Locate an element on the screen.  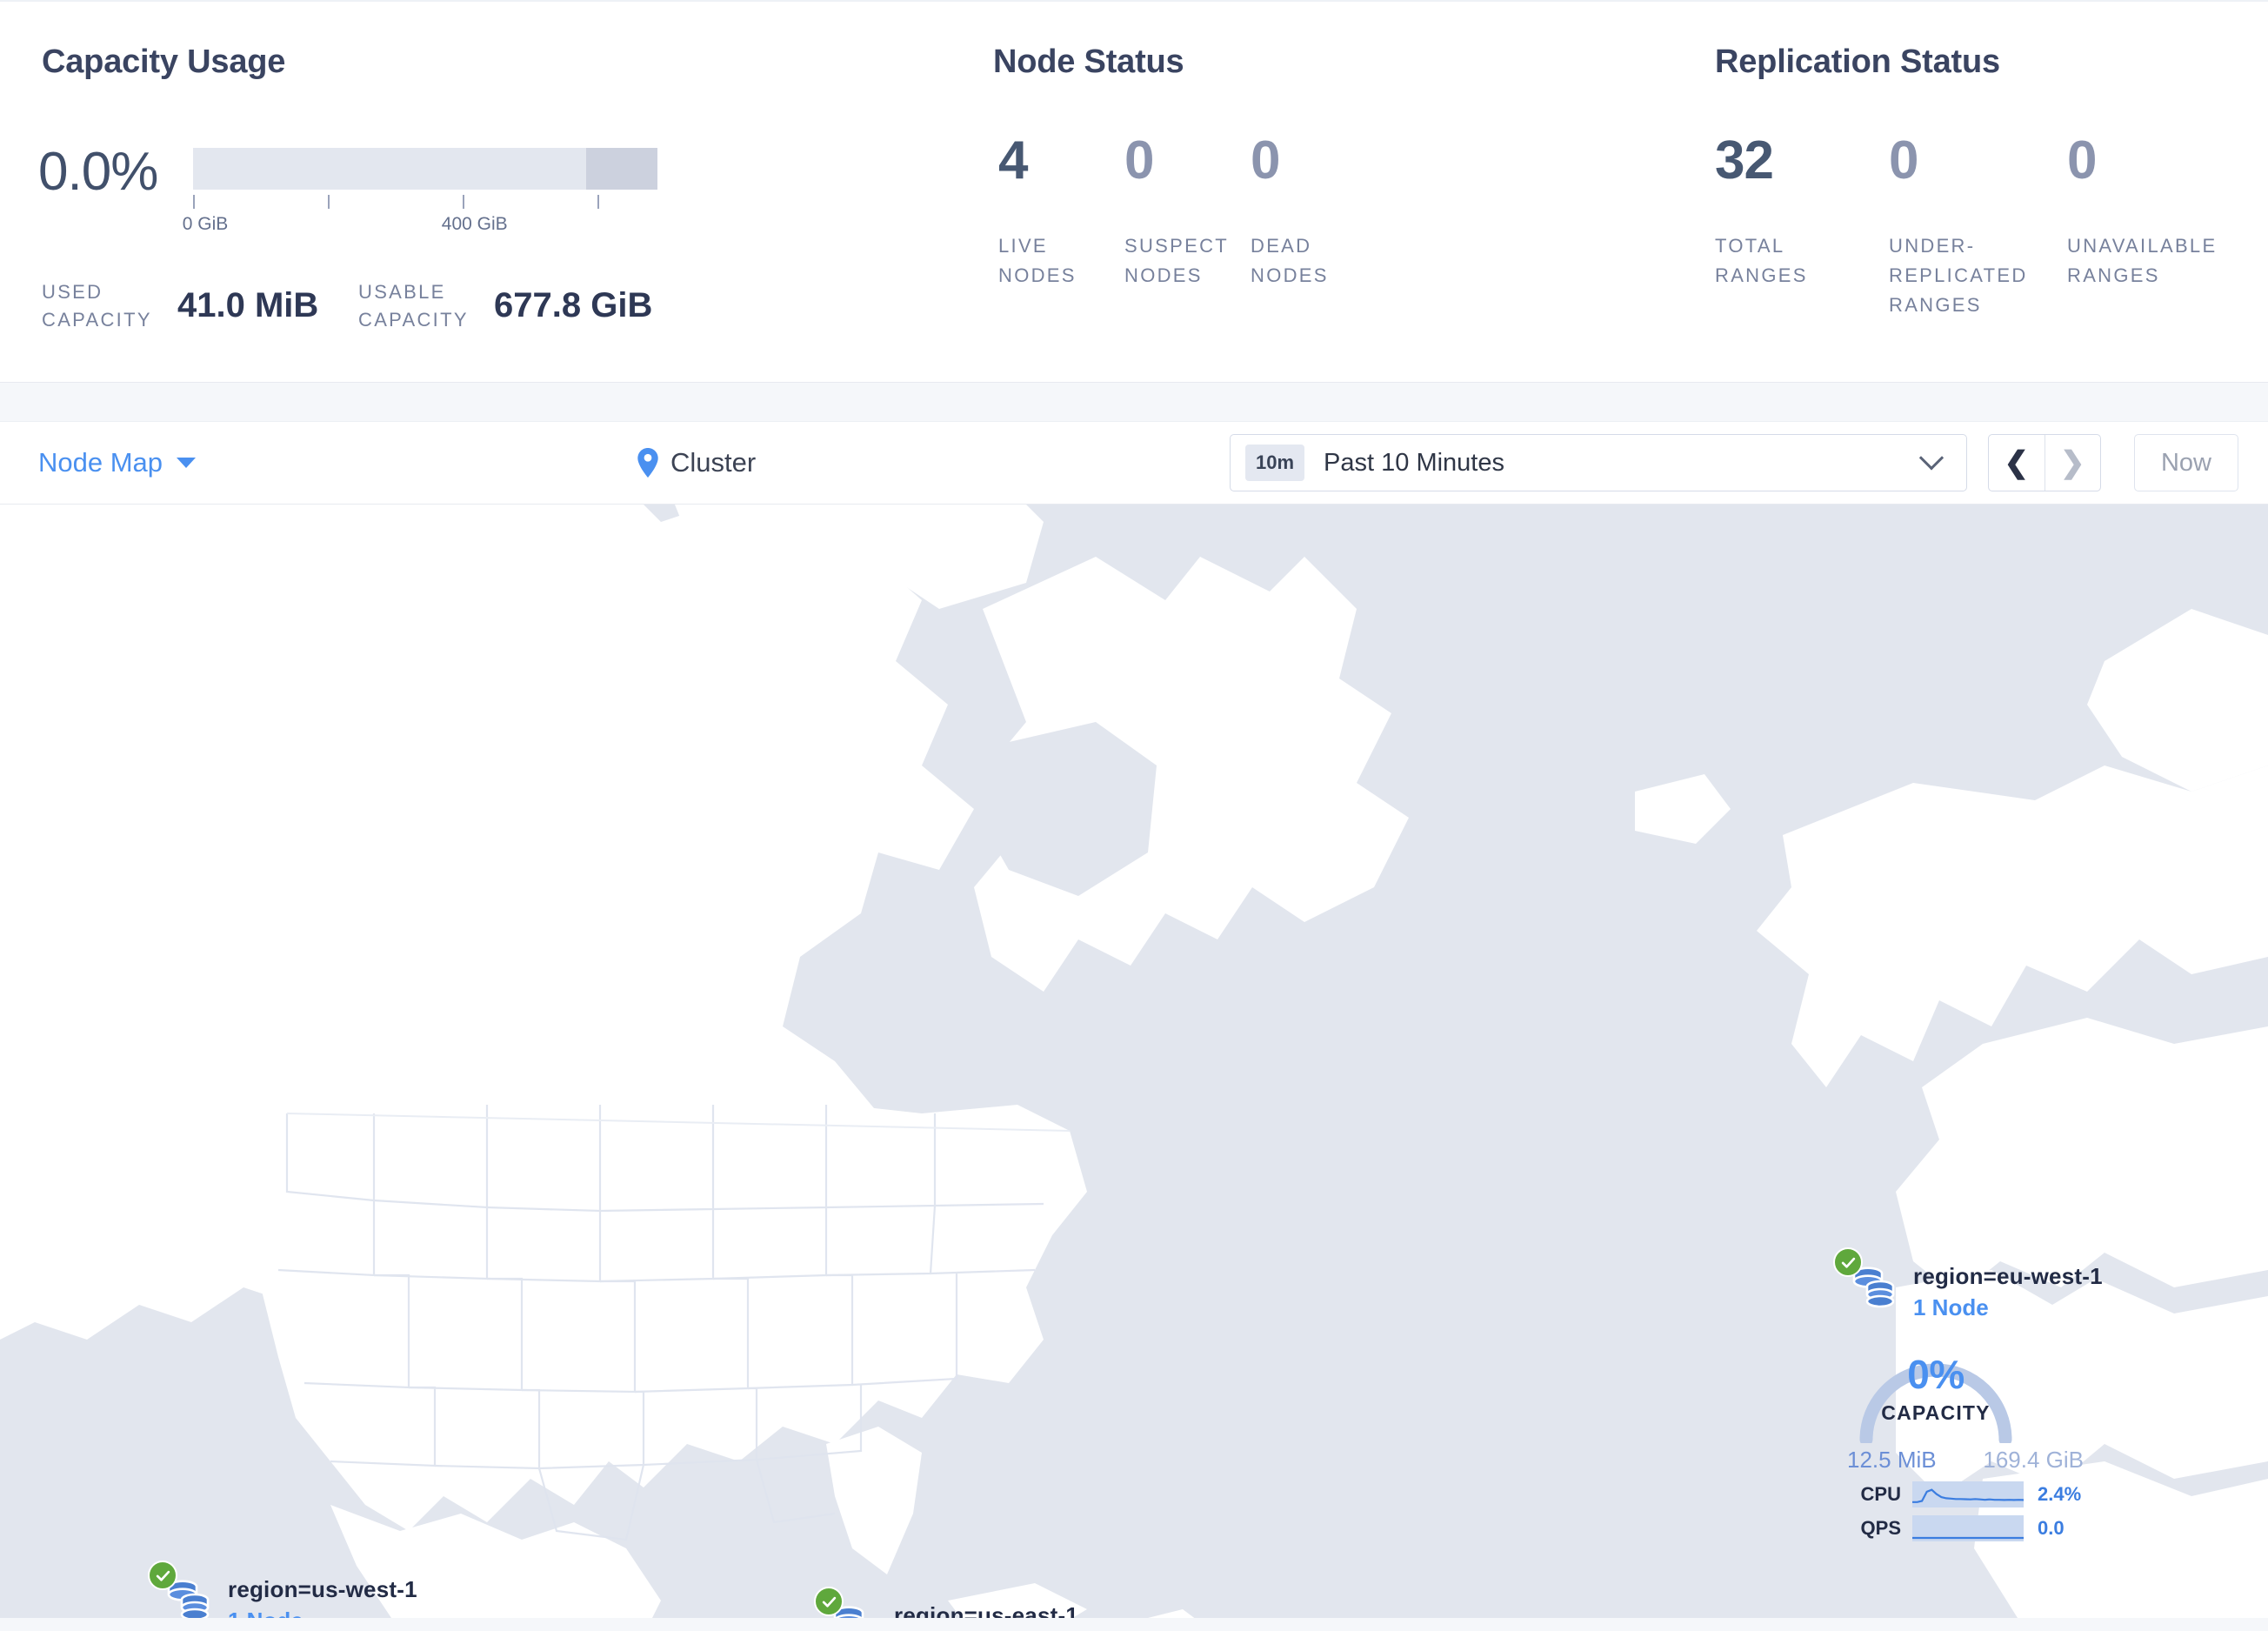
node-status-stat-label: DEAD NODES is located at coordinates (1290, 261).